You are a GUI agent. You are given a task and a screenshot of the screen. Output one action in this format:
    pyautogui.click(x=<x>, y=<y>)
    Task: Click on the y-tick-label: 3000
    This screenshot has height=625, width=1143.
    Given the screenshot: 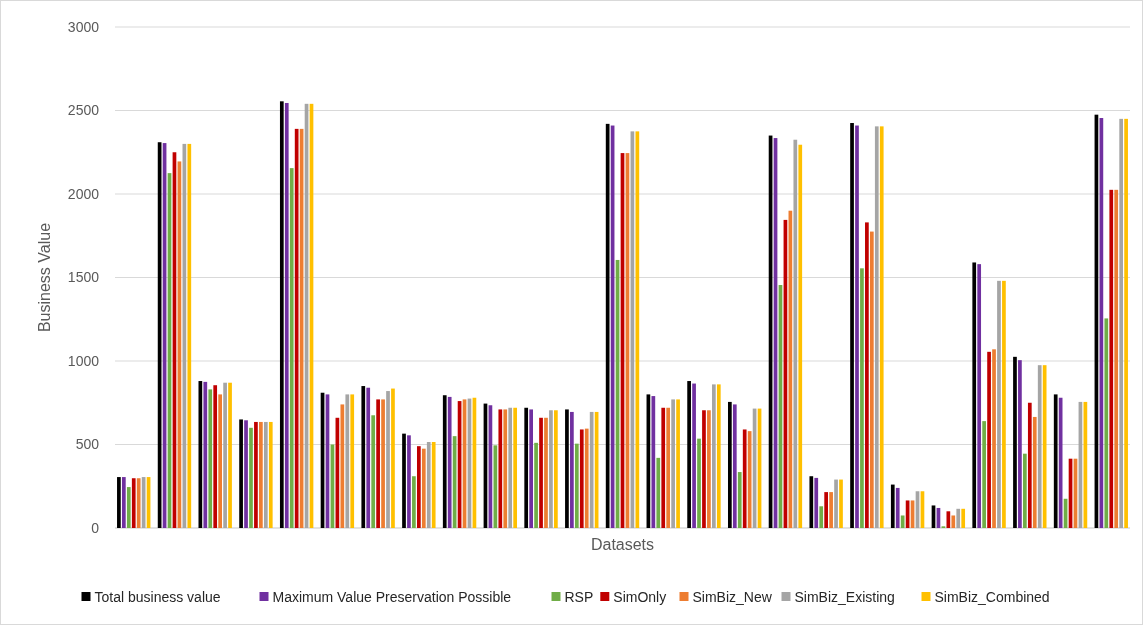 What is the action you would take?
    pyautogui.click(x=83, y=26)
    